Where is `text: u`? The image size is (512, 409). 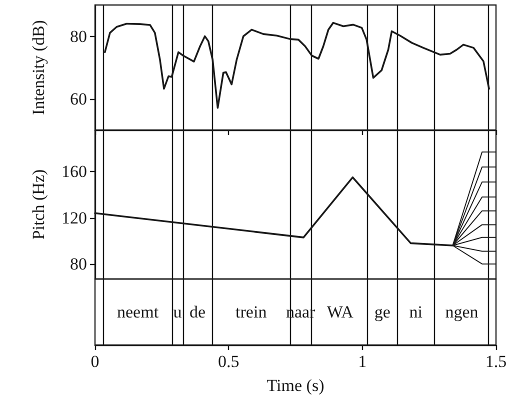
text: u is located at coordinates (177, 312).